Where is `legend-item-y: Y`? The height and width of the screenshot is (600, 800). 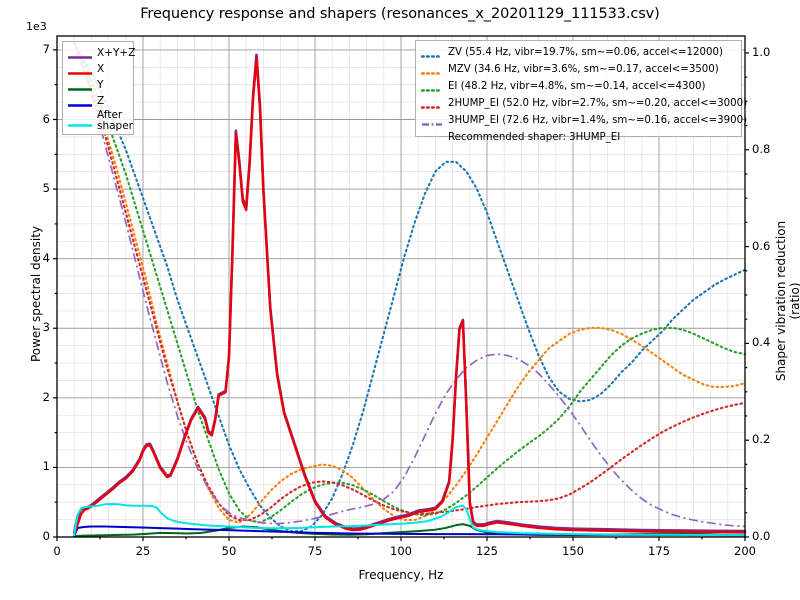 legend-item-y: Y is located at coordinates (98, 85).